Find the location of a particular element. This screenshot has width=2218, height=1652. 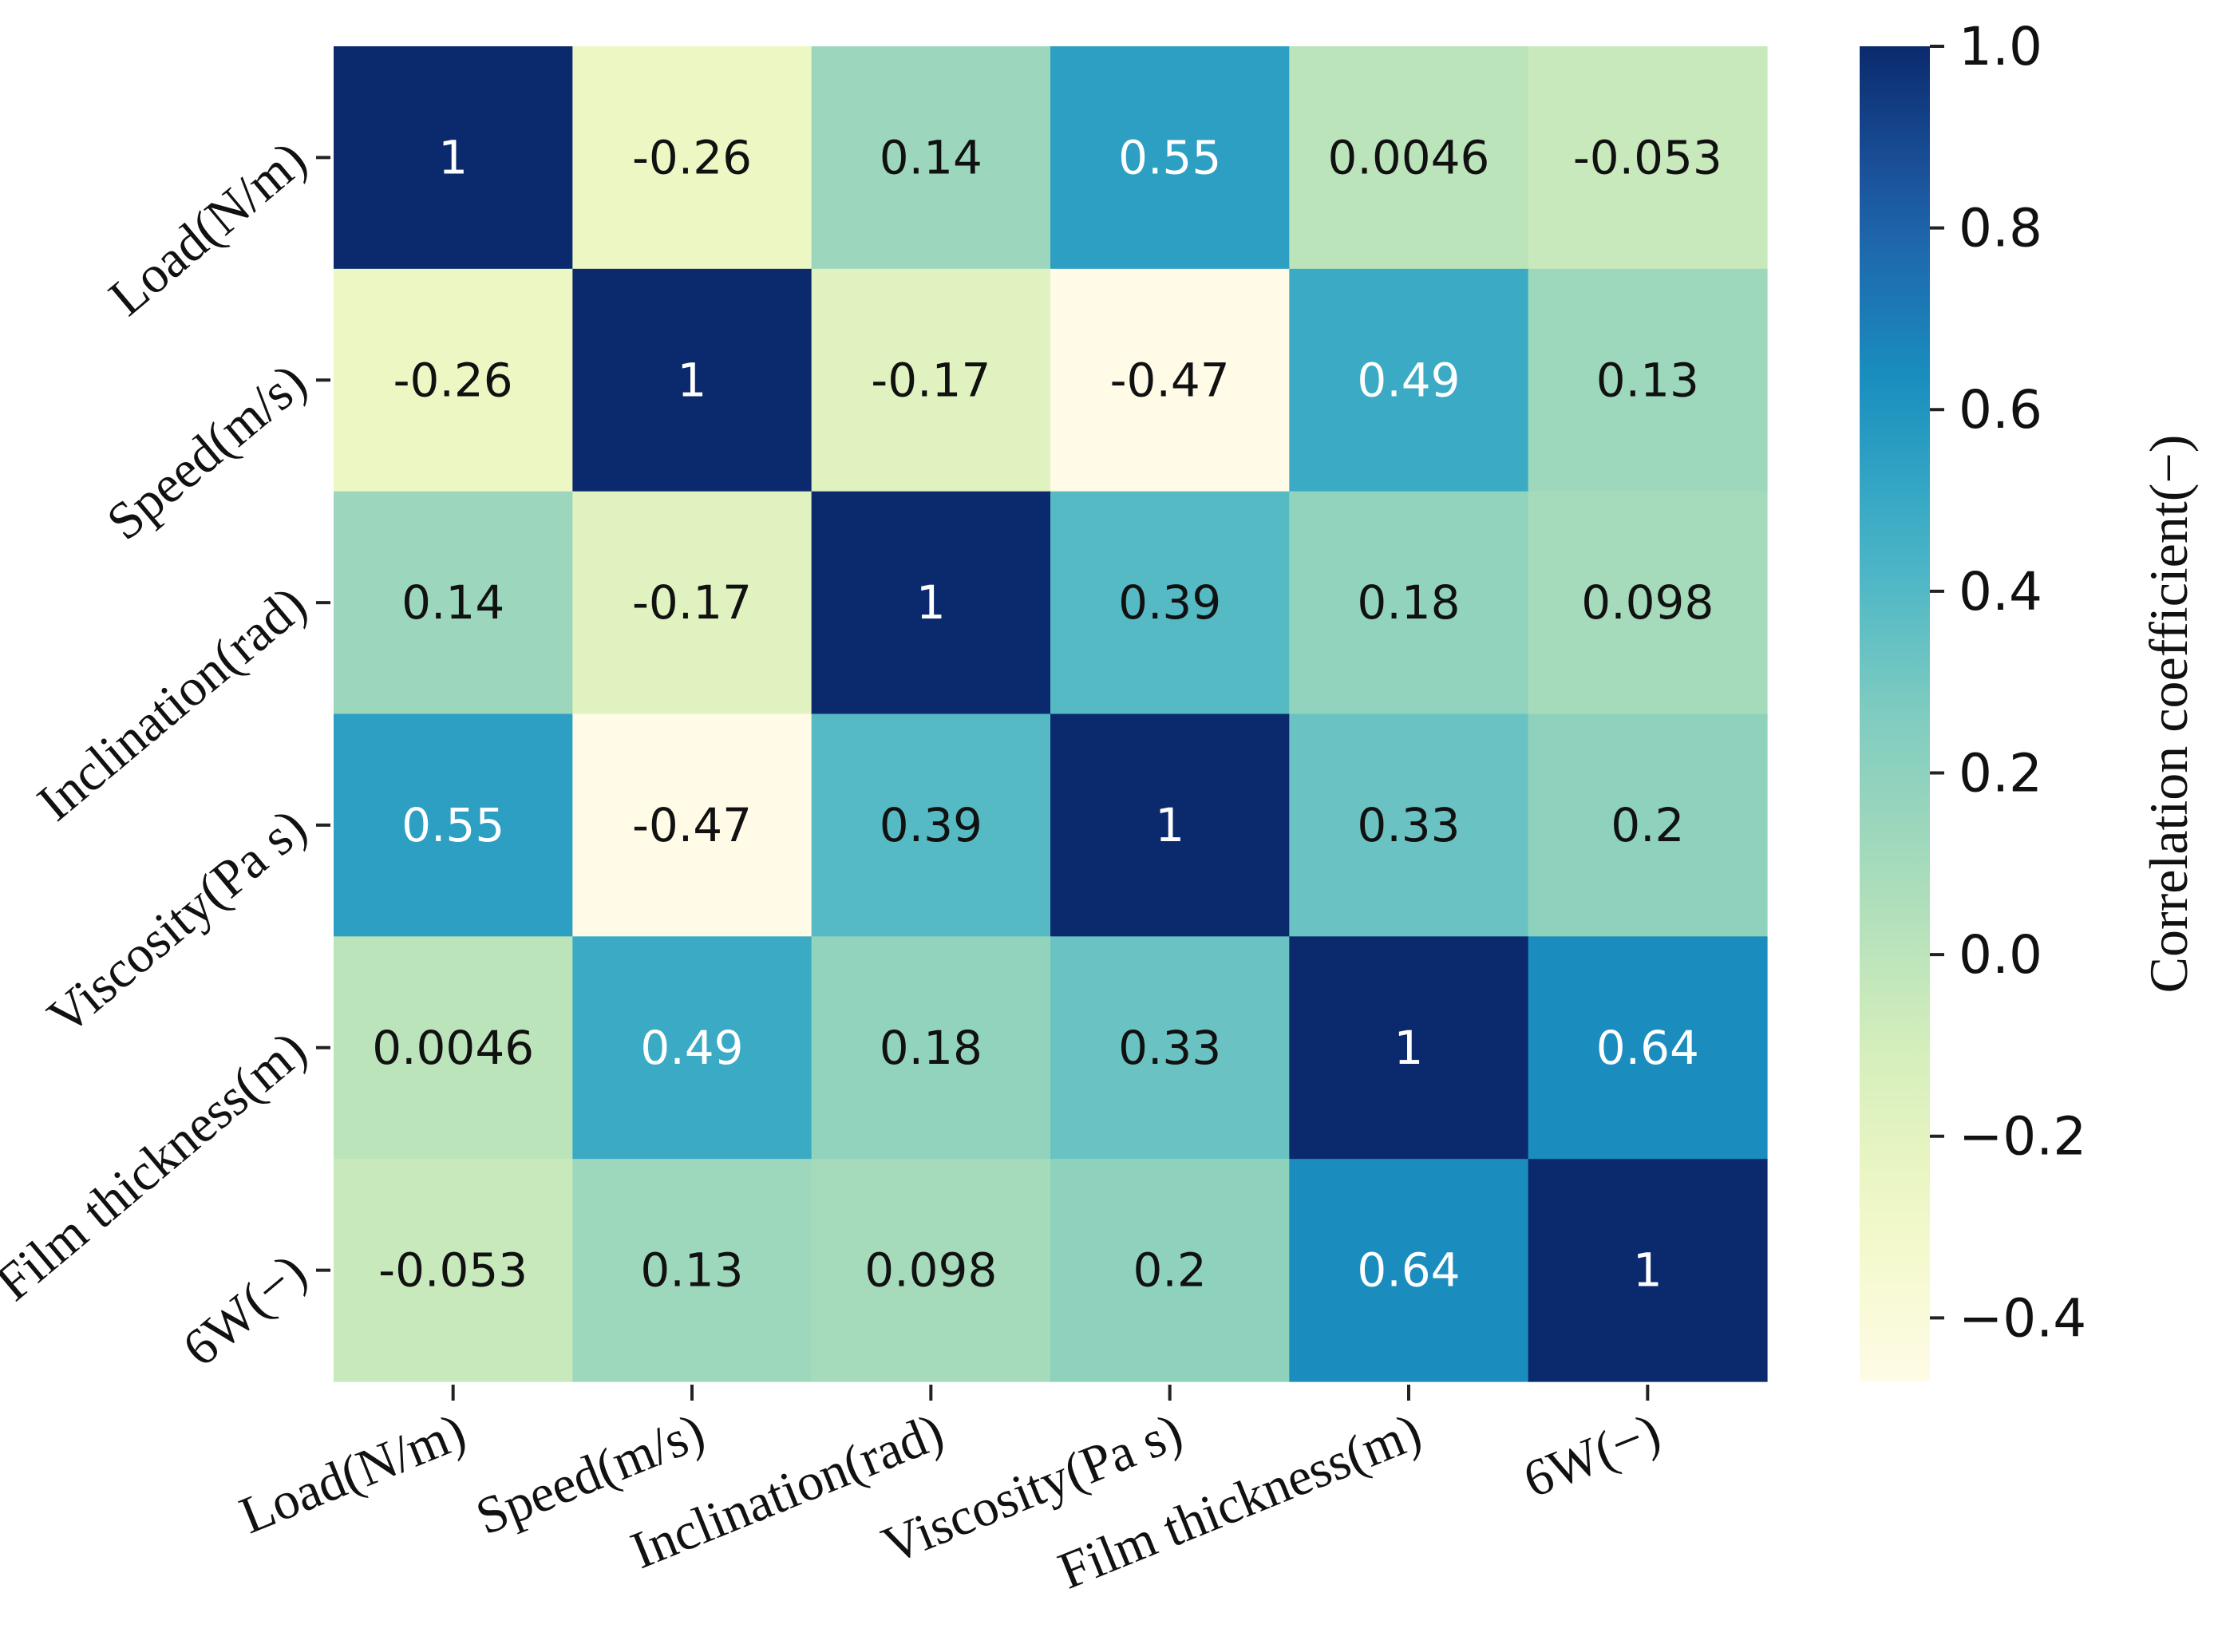

y-tick-label: Viscosity(Pa s) is located at coordinates (177, 921).